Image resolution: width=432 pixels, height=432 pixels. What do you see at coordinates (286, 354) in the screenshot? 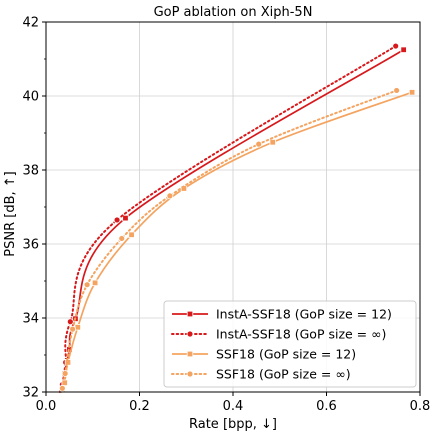
I see `legend-label: SSF18 (GoP size = 12)` at bounding box center [286, 354].